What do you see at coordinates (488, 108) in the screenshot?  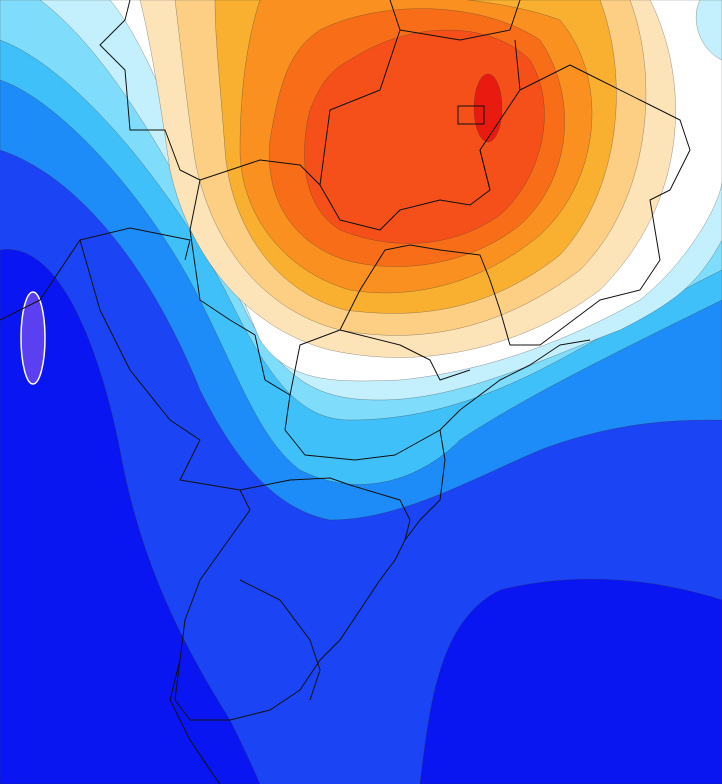 I see `warm-core` at bounding box center [488, 108].